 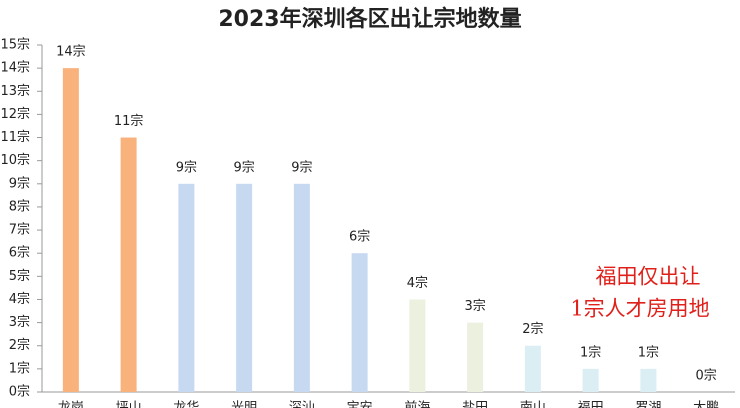 I want to click on y-tick-label: 6宗, so click(x=19, y=253).